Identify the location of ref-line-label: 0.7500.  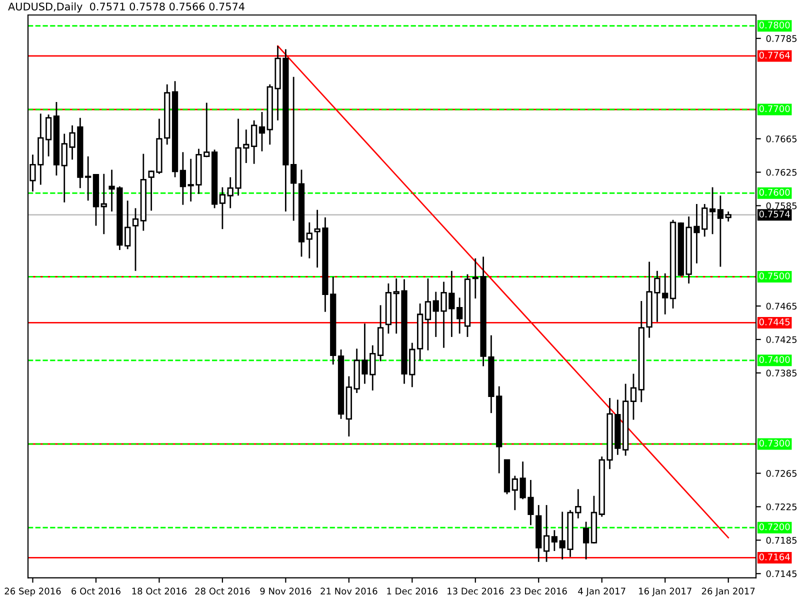
(774, 276).